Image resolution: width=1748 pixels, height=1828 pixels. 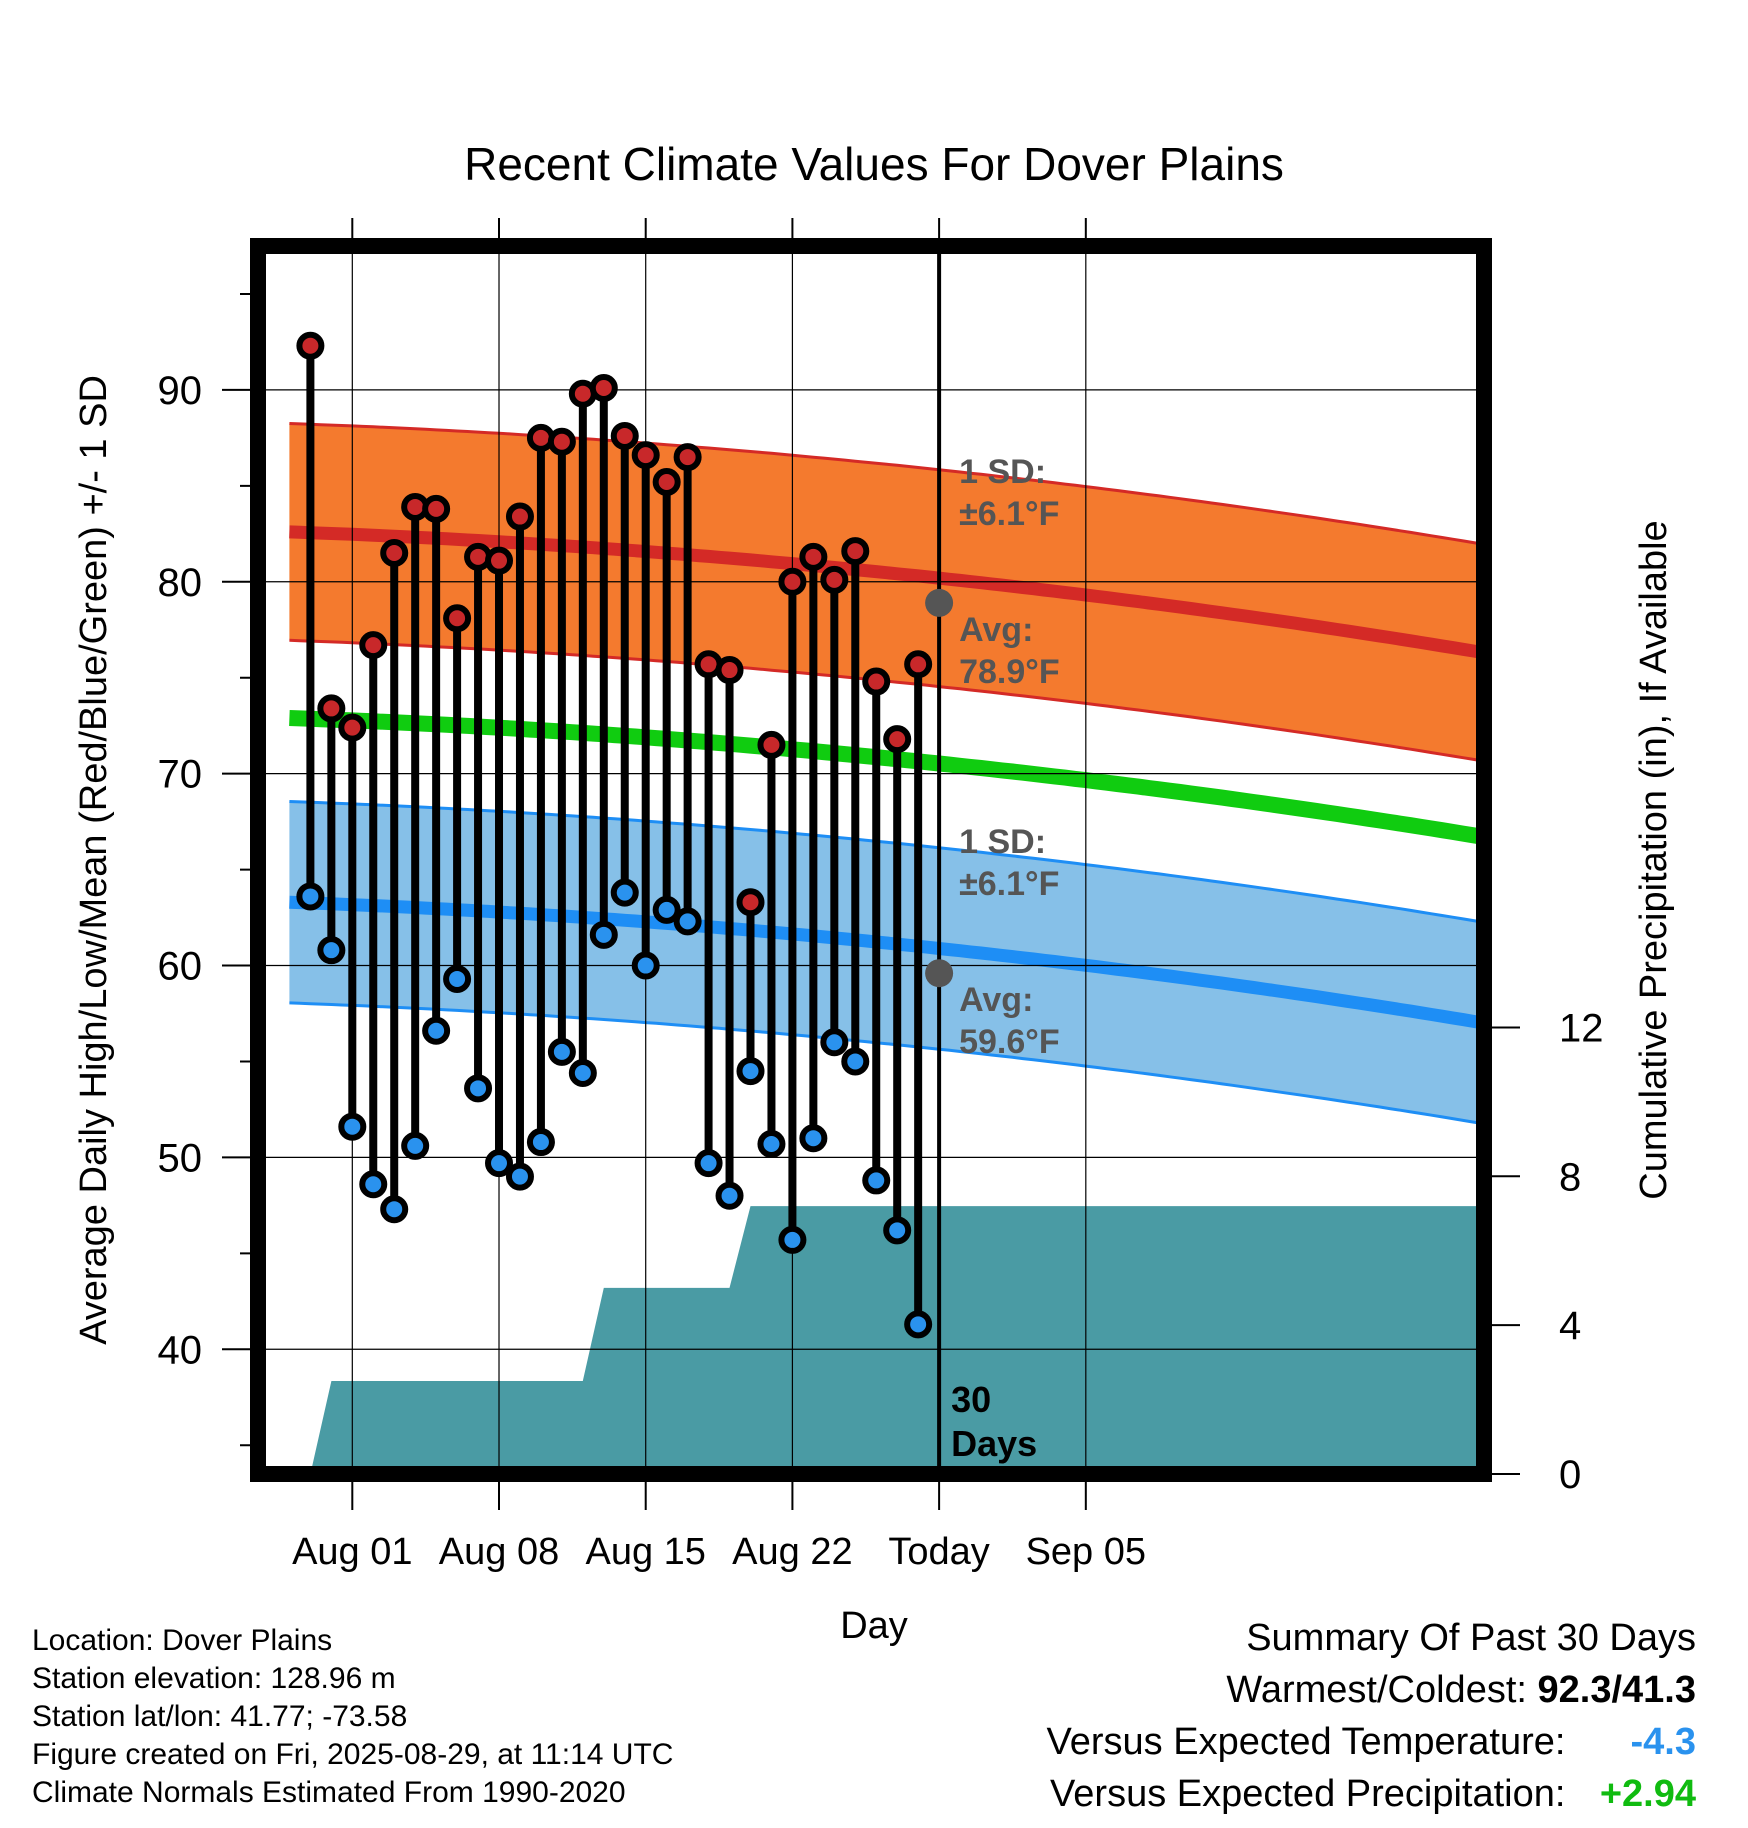 I want to click on high-band-upper-edge, so click(x=886, y=484).